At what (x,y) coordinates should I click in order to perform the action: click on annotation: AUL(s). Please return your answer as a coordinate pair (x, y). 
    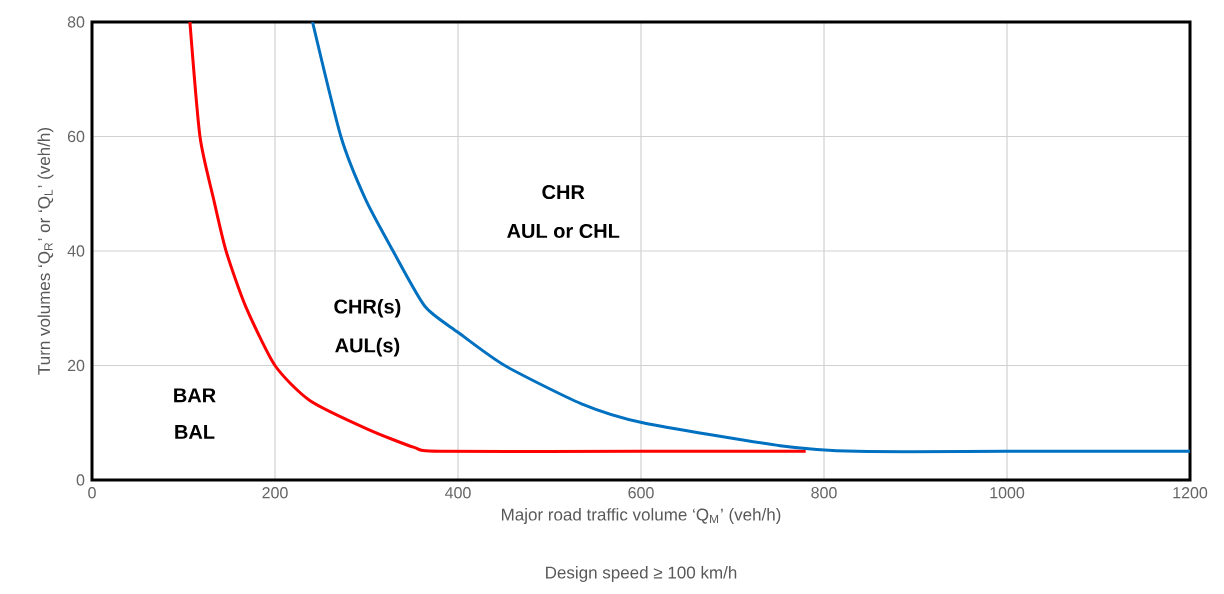
    Looking at the image, I should click on (367, 347).